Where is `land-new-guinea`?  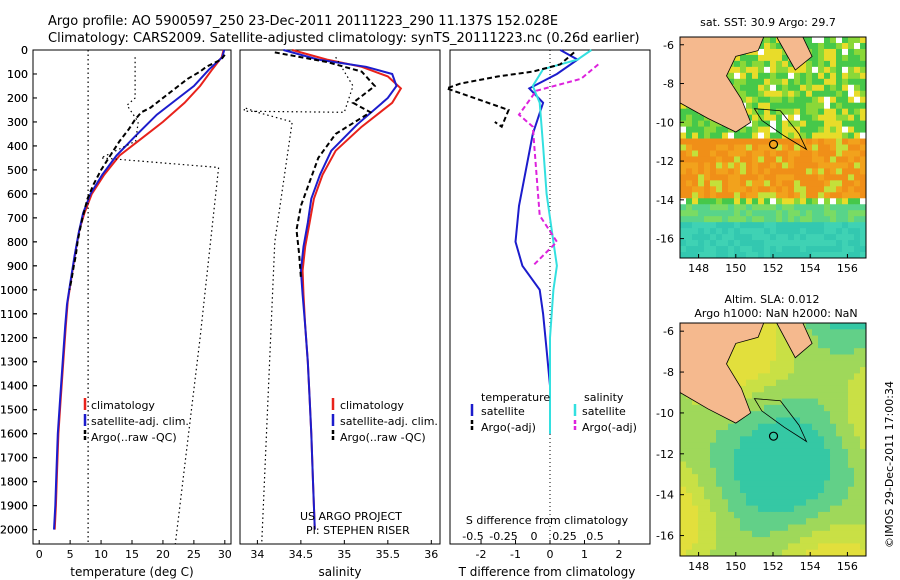 land-new-guinea is located at coordinates (722, 84).